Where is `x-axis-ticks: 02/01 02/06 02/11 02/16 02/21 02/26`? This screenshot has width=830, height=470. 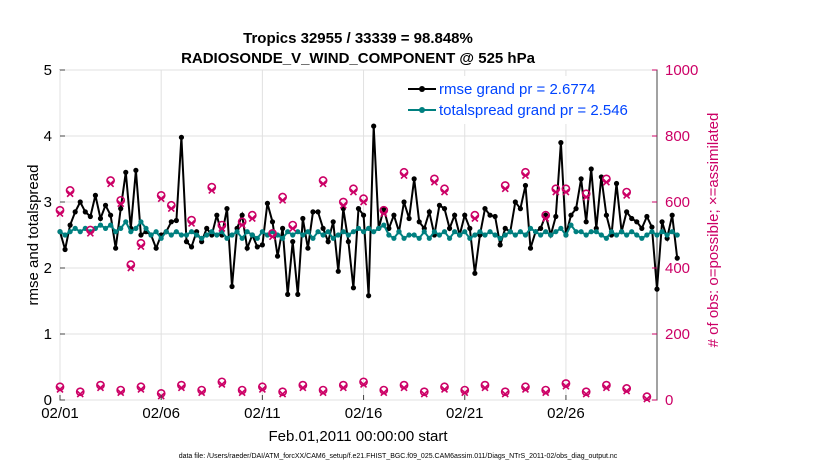 x-axis-ticks: 02/01 02/06 02/11 02/16 02/21 02/26 is located at coordinates (313, 408).